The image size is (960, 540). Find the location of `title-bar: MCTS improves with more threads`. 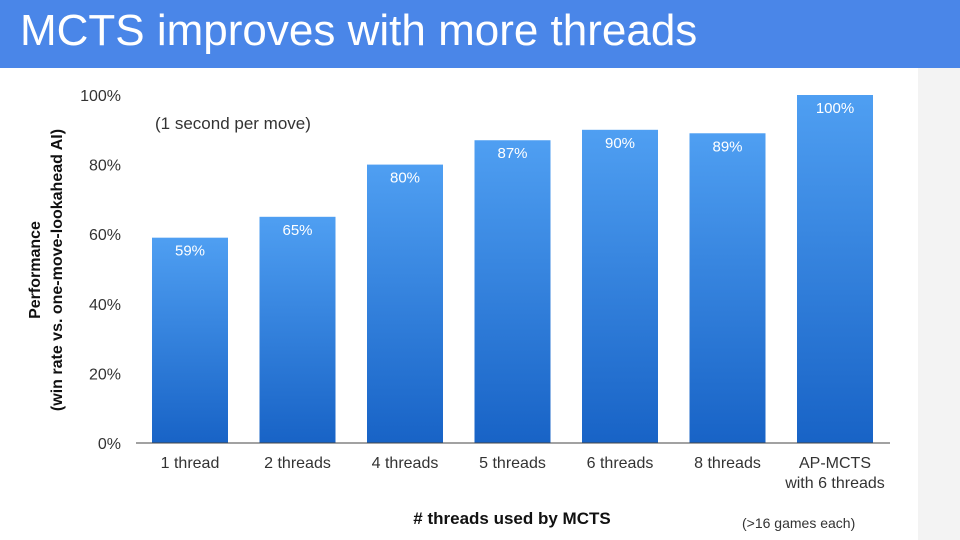

title-bar: MCTS improves with more threads is located at coordinates (480, 34).